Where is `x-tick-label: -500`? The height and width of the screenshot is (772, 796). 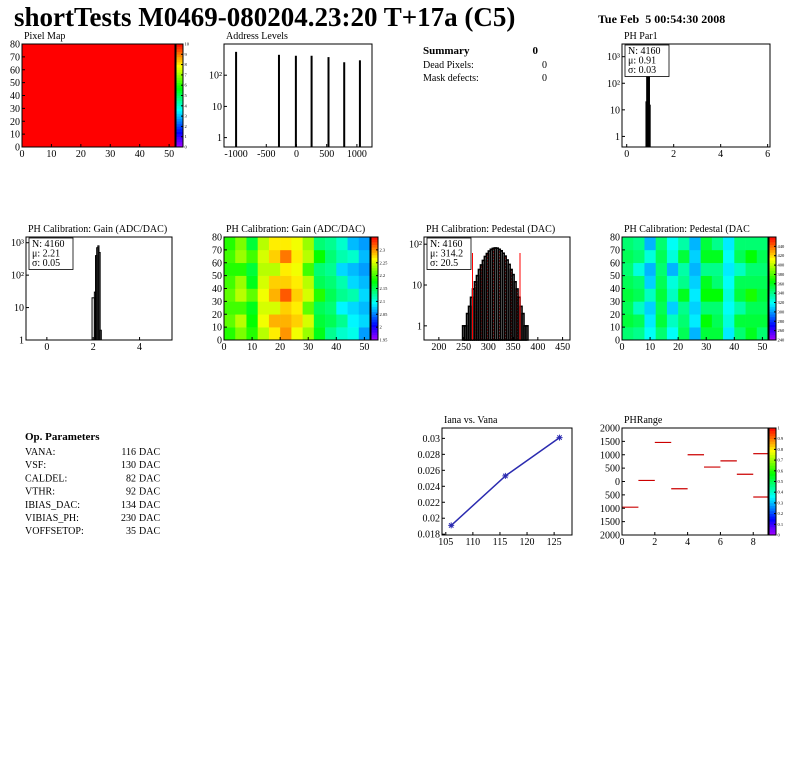
x-tick-label: -500 is located at coordinates (266, 154).